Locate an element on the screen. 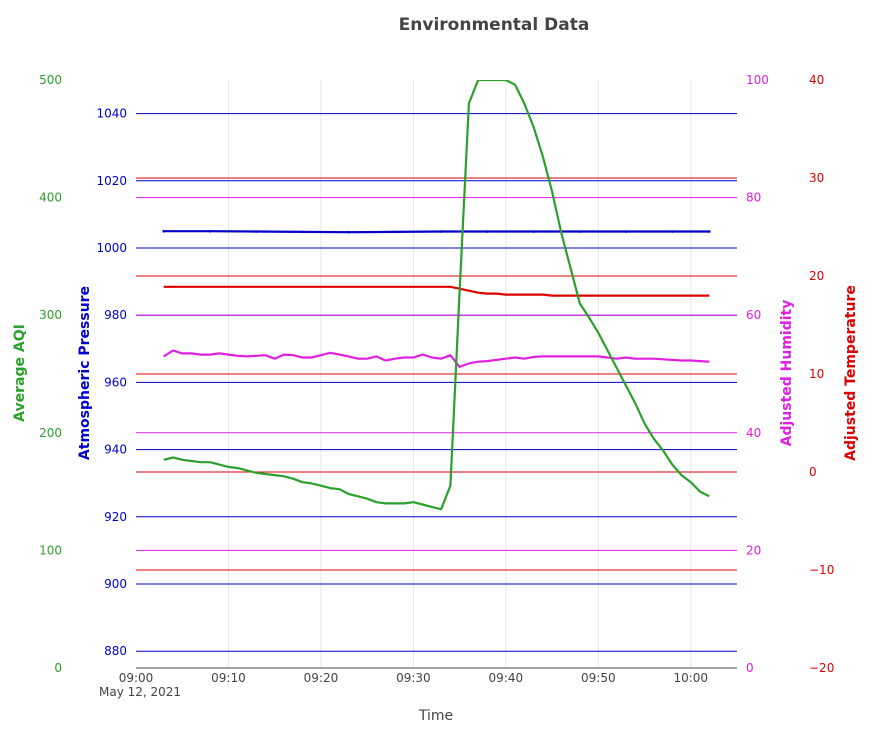  pressure-tick-label: 1020 is located at coordinates (111, 181).